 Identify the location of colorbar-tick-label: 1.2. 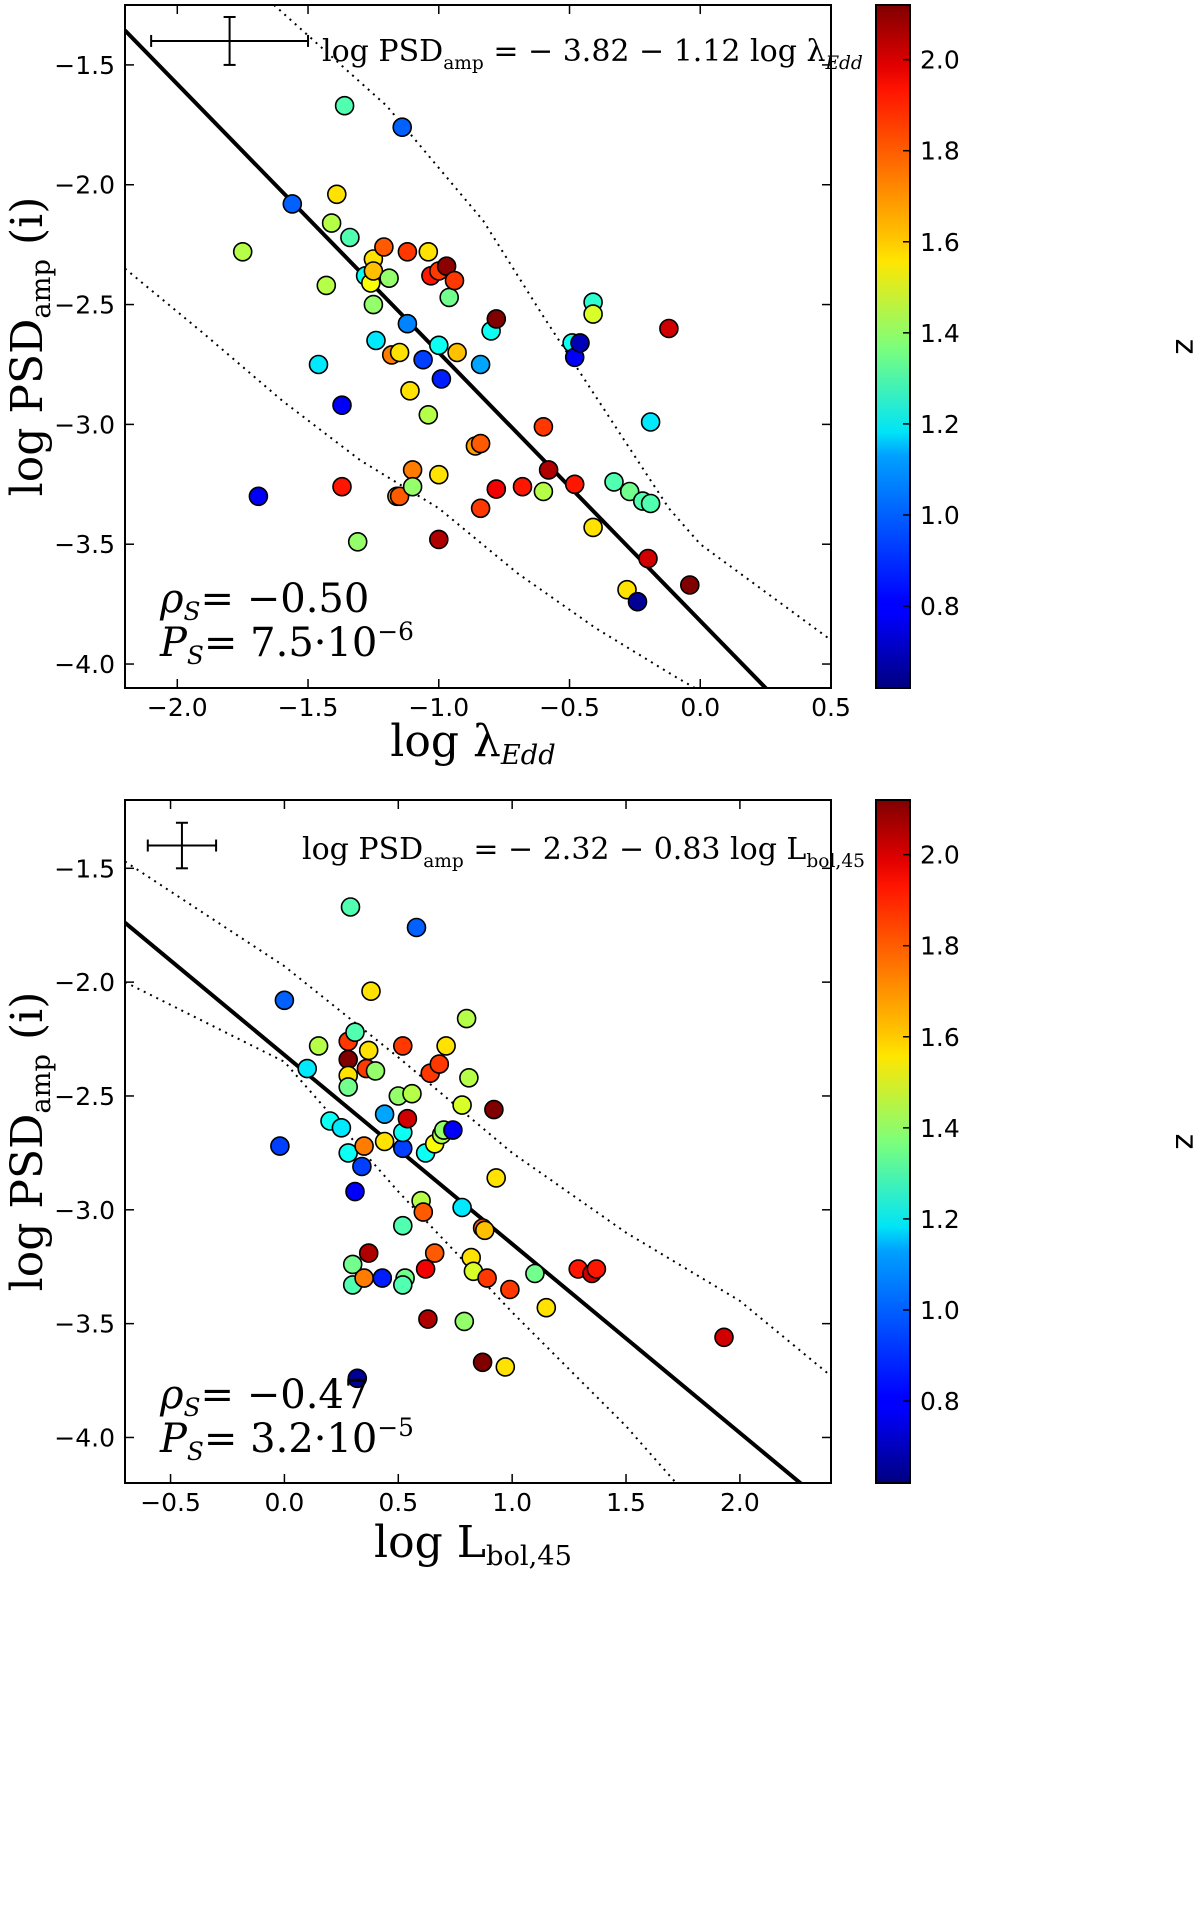
(940, 424).